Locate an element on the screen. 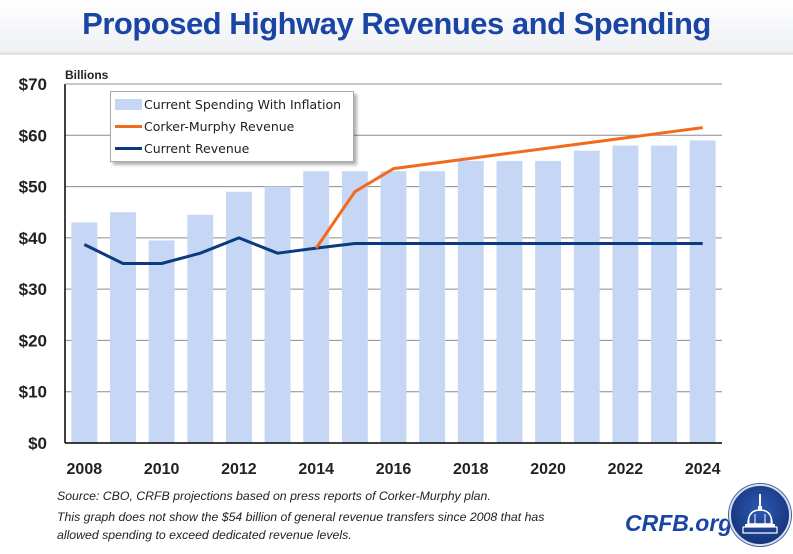  x-tick-label: 2012 is located at coordinates (239, 469).